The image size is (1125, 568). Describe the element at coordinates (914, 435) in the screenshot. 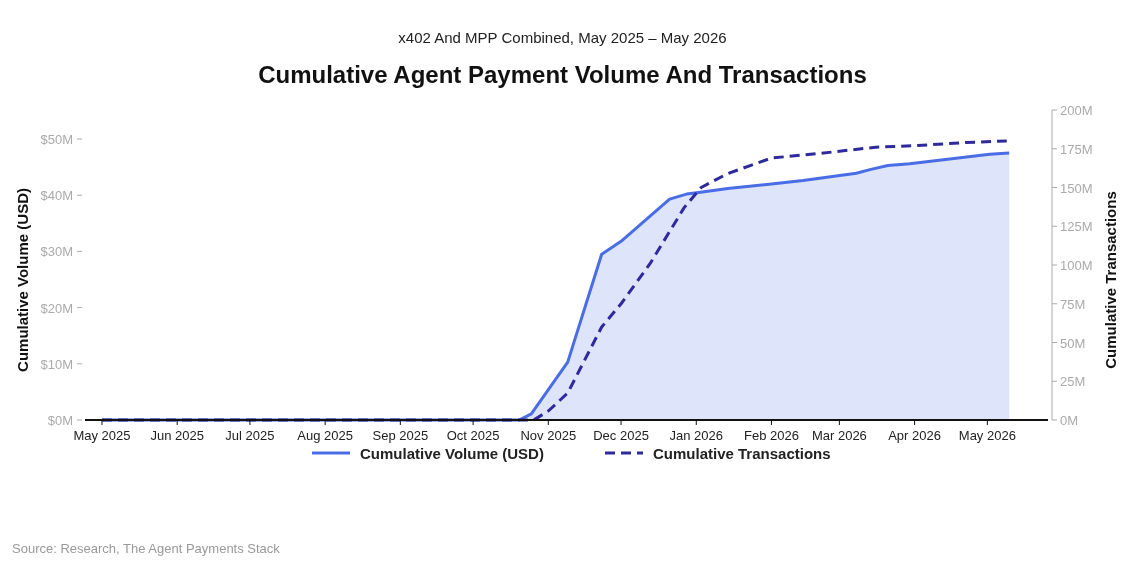

I see `x-tick-label: Apr 2026` at that location.